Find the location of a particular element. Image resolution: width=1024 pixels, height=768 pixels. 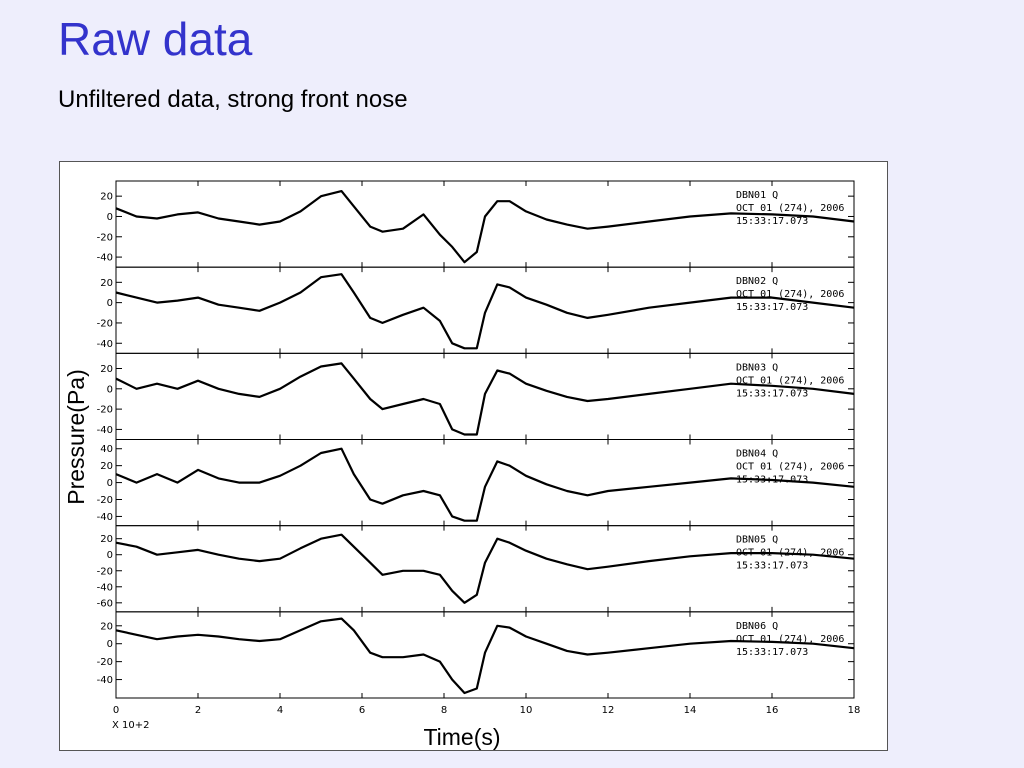

panel-annotation: DBN06 Q is located at coordinates (757, 626).